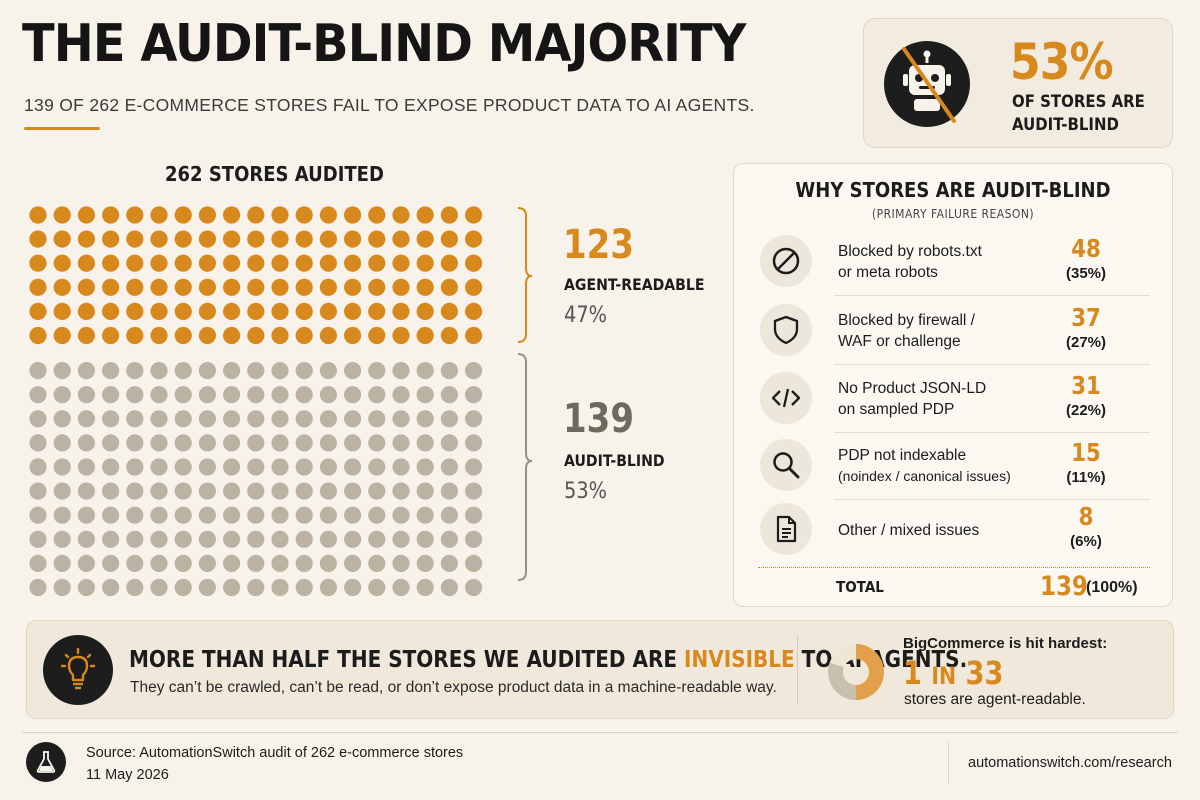 The width and height of the screenshot is (1200, 800). I want to click on magnifier-icon, so click(786, 465).